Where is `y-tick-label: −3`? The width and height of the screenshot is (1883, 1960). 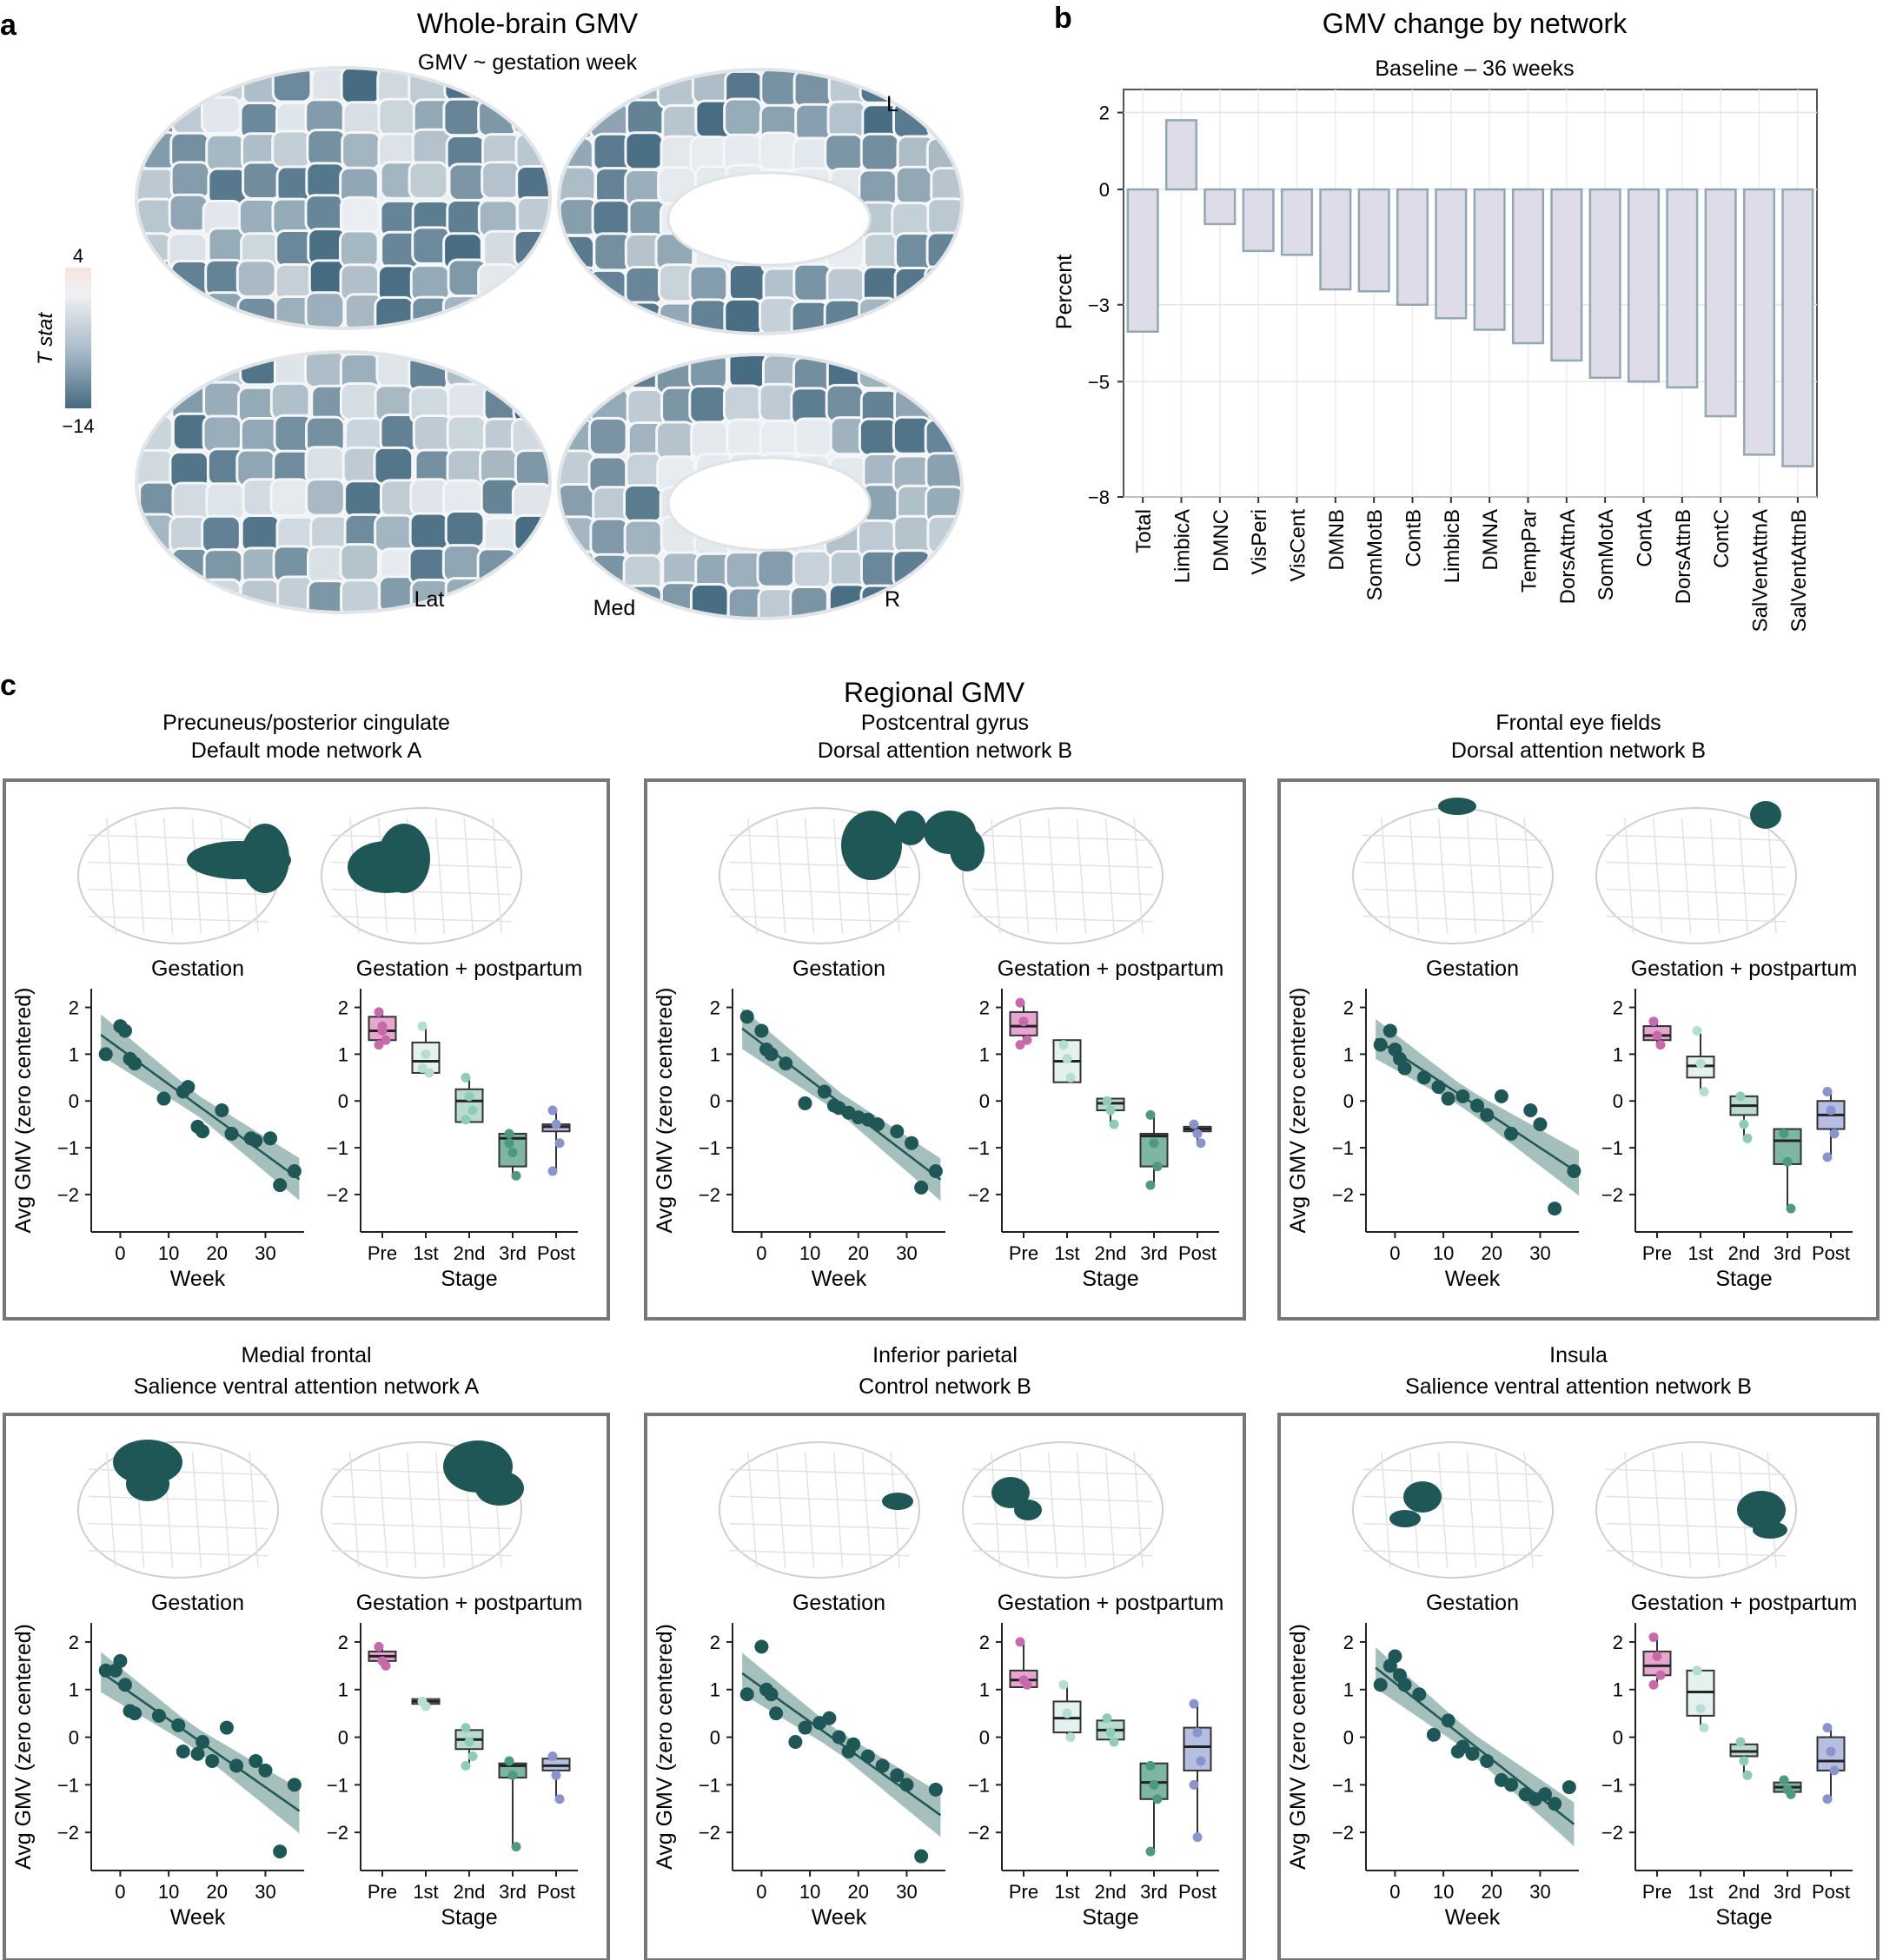 y-tick-label: −3 is located at coordinates (1099, 305).